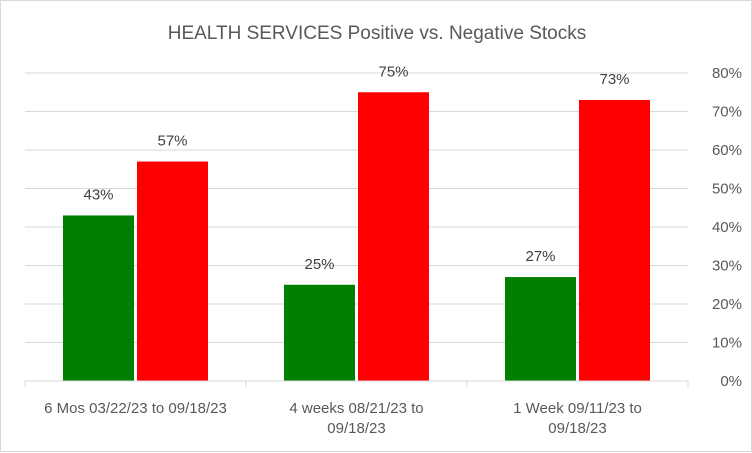 The image size is (752, 453). Describe the element at coordinates (727, 150) in the screenshot. I see `y-tick-label: 60%` at that location.